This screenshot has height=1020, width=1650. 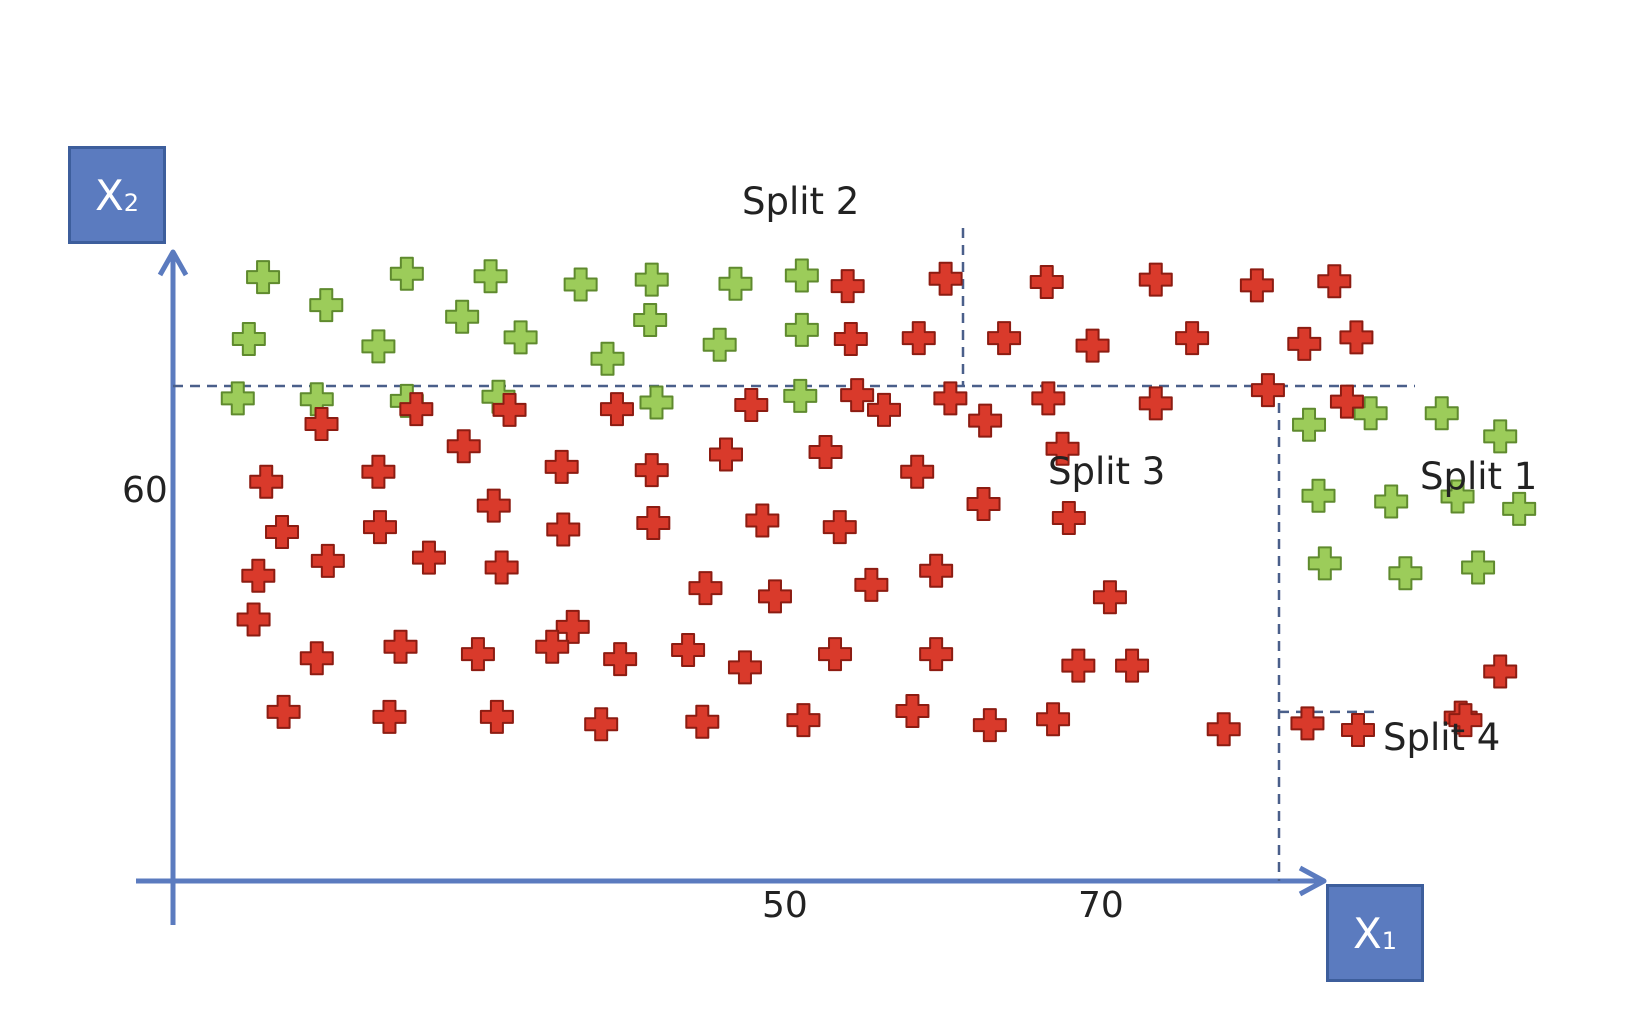 I want to click on split-3-label: Split 3, so click(x=1107, y=471).